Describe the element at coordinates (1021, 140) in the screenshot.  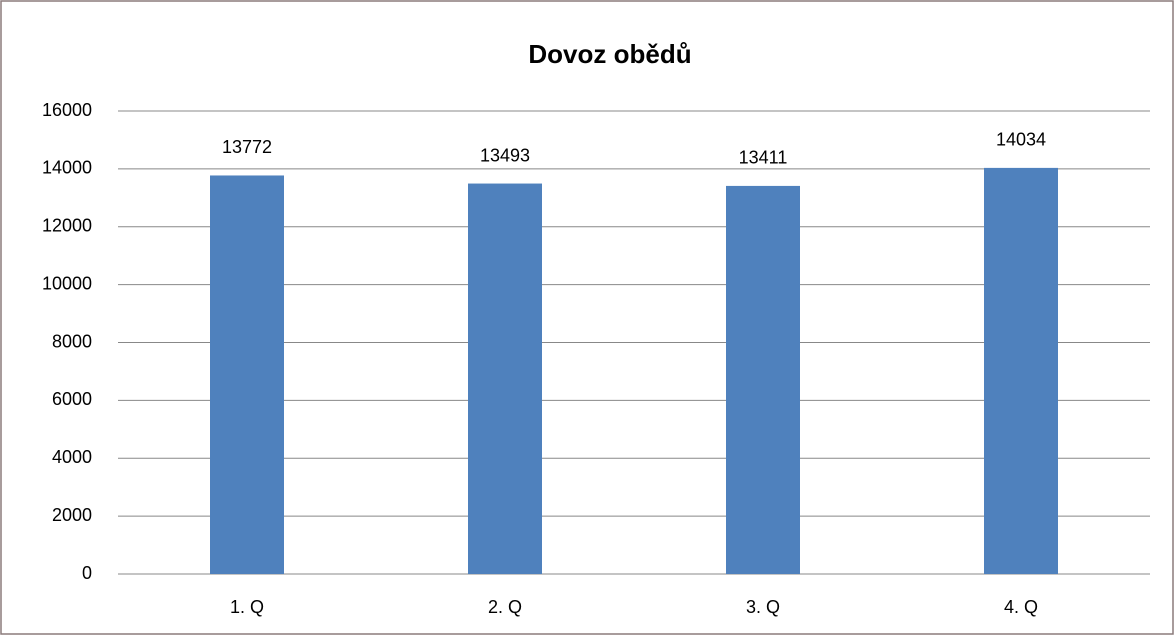
I see `data-label: 14034` at that location.